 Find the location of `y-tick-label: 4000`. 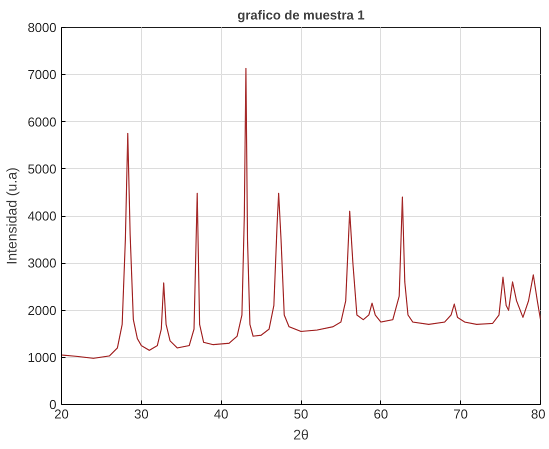

y-tick-label: 4000 is located at coordinates (42, 216).